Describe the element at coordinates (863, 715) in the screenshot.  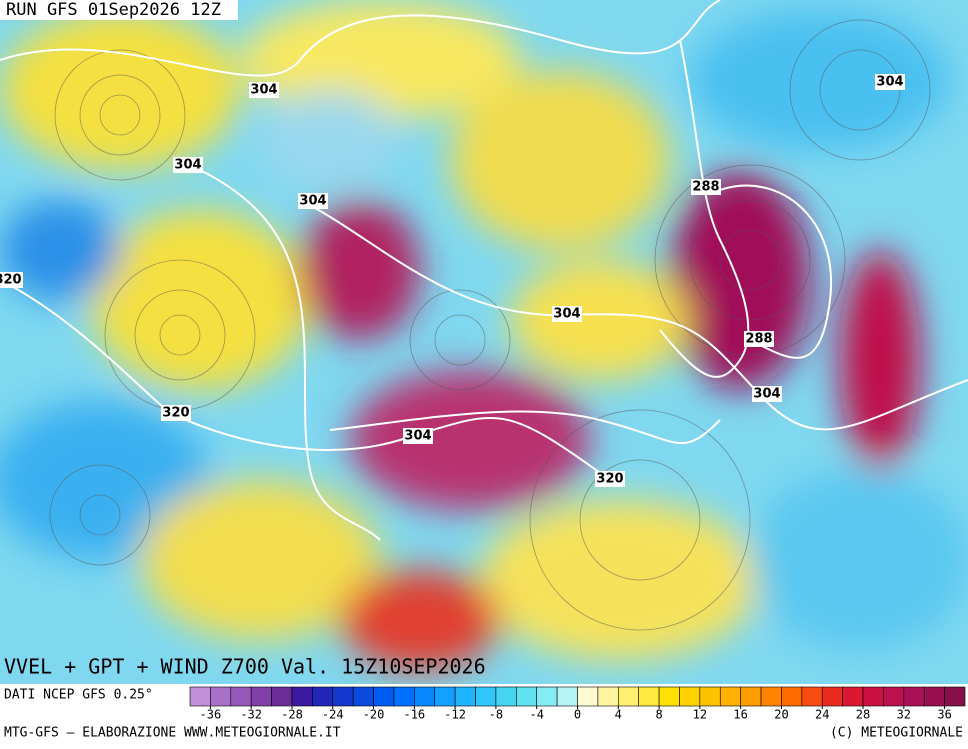
I see `tick-label: 28` at that location.